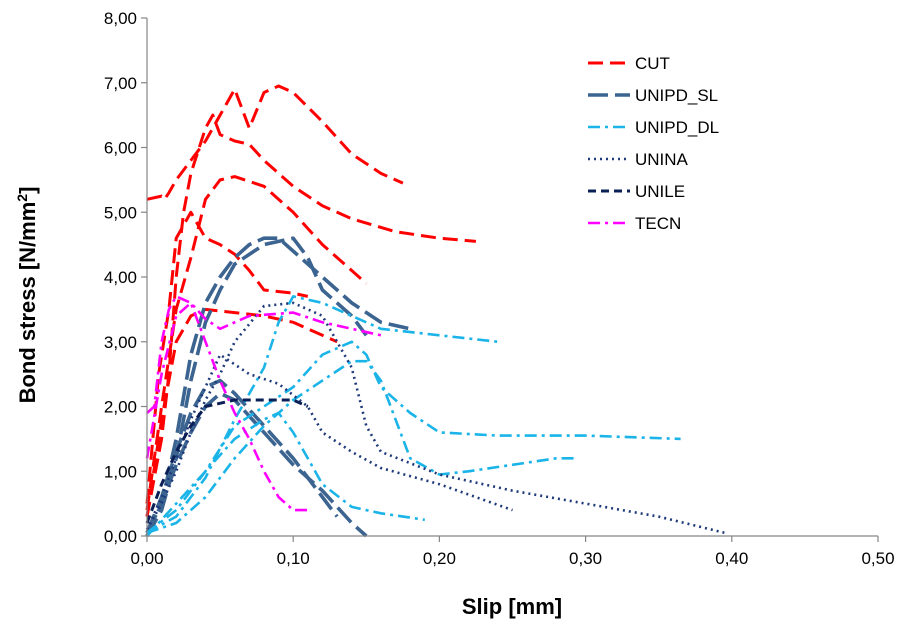 The image size is (907, 630). What do you see at coordinates (662, 159) in the screenshot?
I see `legend-label: UNINA` at bounding box center [662, 159].